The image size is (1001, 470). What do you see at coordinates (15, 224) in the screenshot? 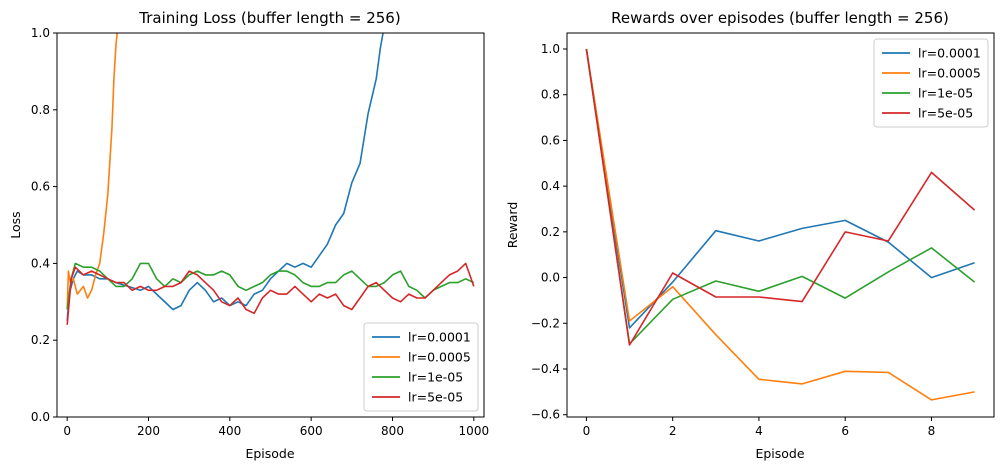
I see `y-axis-label: Loss` at bounding box center [15, 224].